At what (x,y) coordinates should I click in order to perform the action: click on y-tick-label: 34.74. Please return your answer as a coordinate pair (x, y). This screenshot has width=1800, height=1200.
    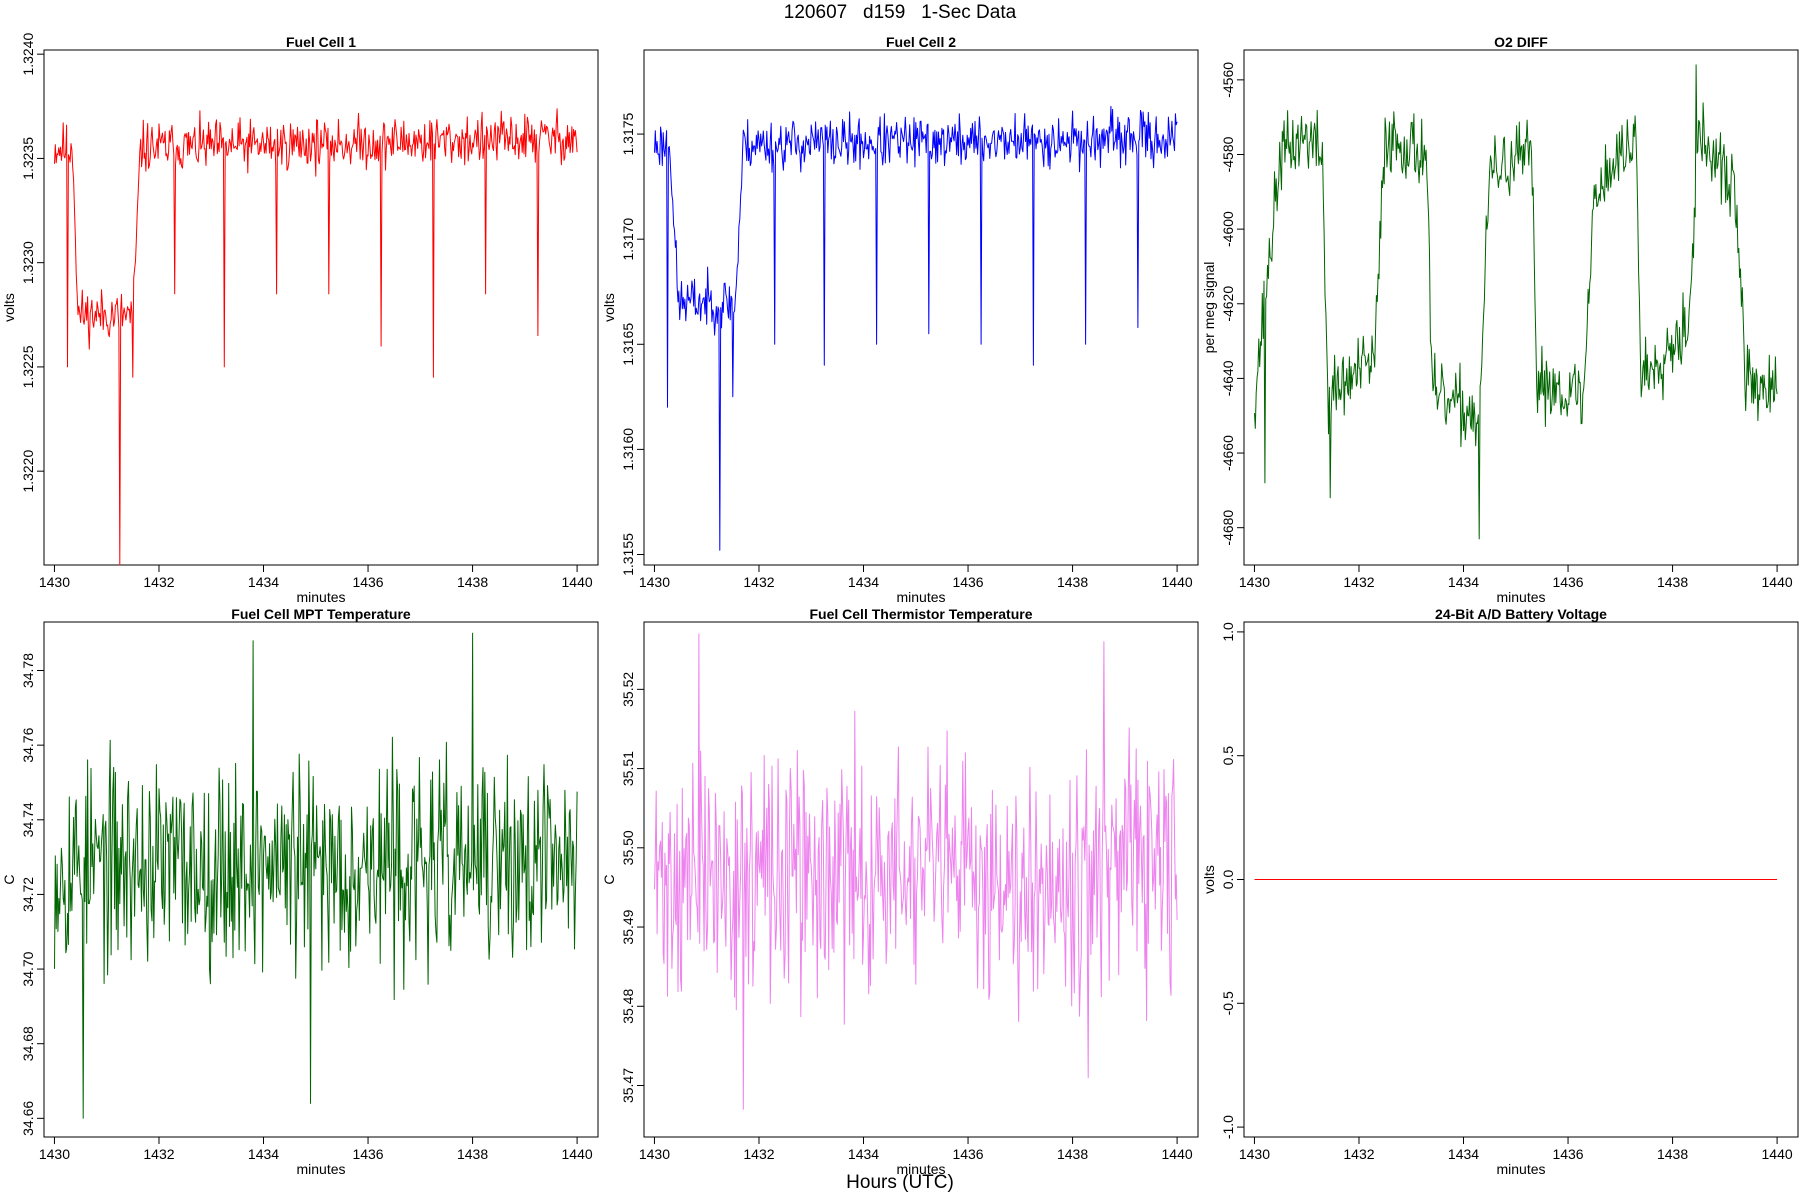
    Looking at the image, I should click on (28, 819).